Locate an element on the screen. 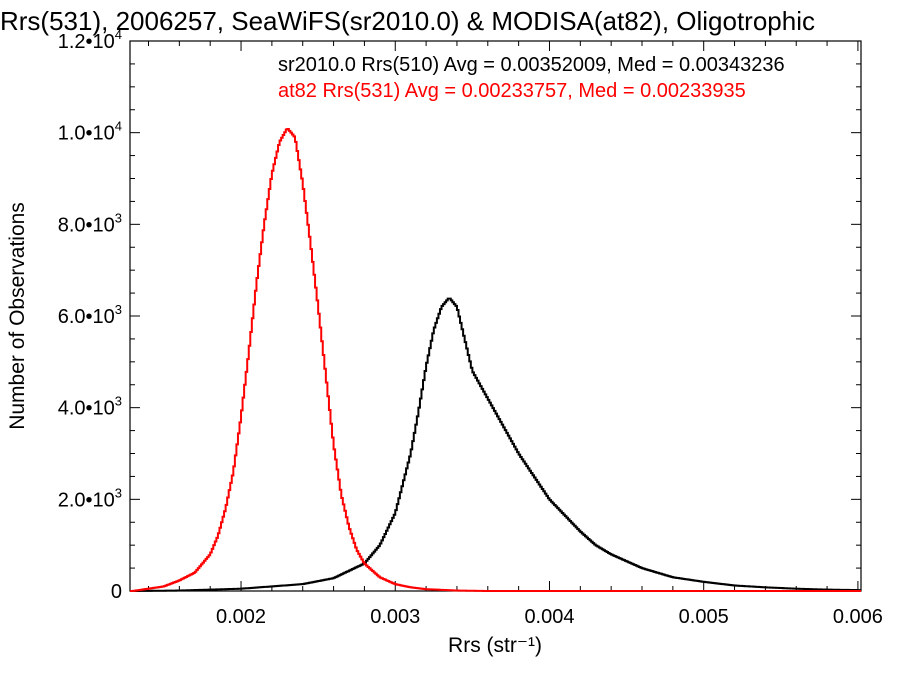 This screenshot has width=900, height=675. x-tick-label: 0.004 is located at coordinates (549, 617).